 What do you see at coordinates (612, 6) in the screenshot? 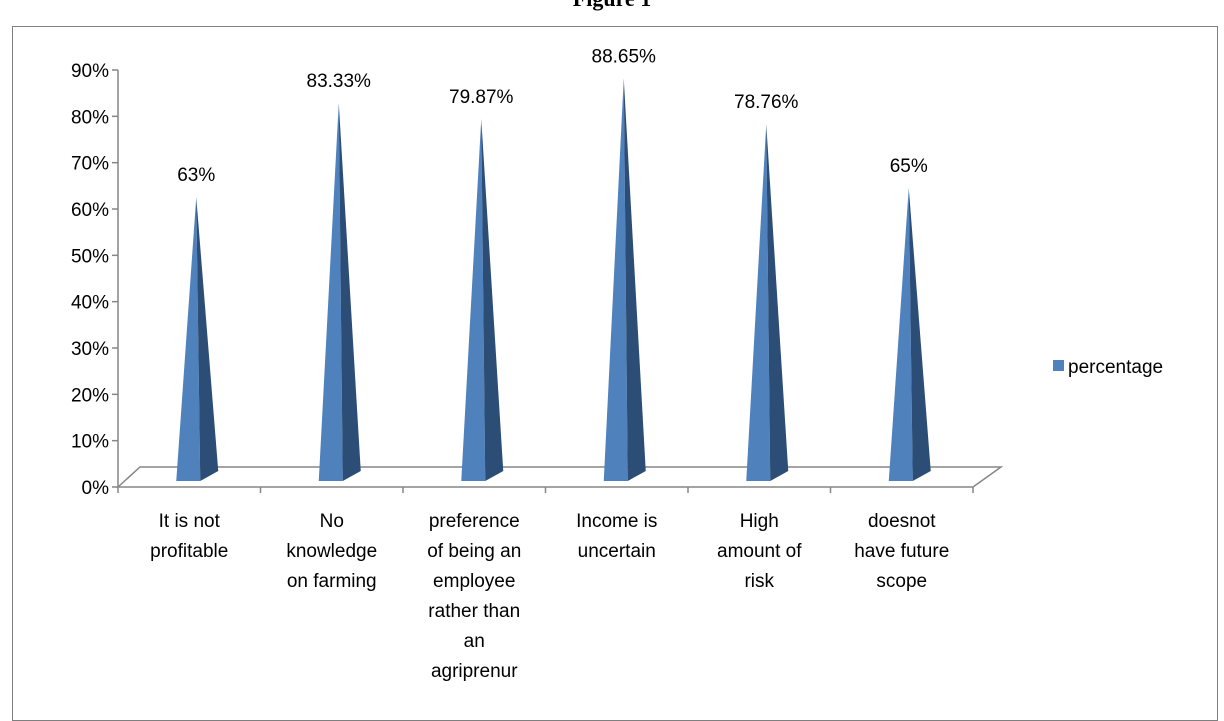
I see `figure-caption: Figure 1` at bounding box center [612, 6].